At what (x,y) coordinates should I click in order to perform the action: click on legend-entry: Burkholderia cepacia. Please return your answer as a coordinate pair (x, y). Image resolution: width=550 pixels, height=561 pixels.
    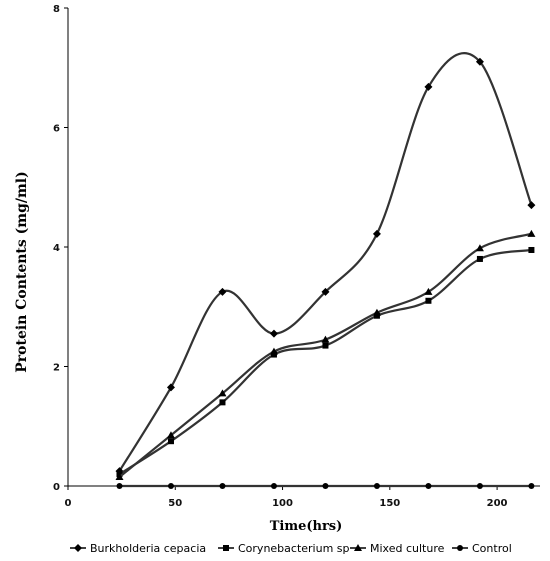
    Looking at the image, I should click on (138, 548).